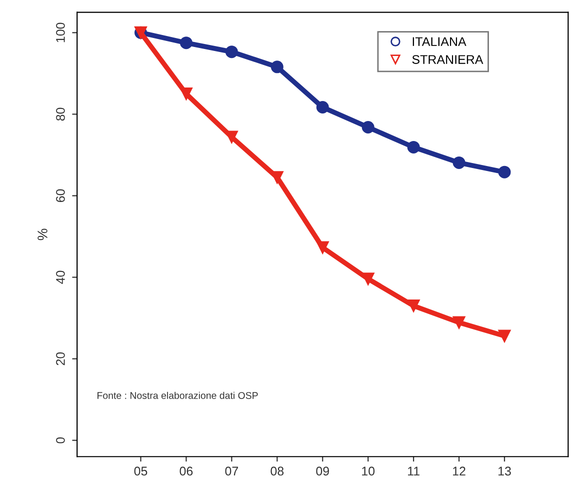 This screenshot has width=571, height=491. I want to click on y-tick-label: 20, so click(60, 359).